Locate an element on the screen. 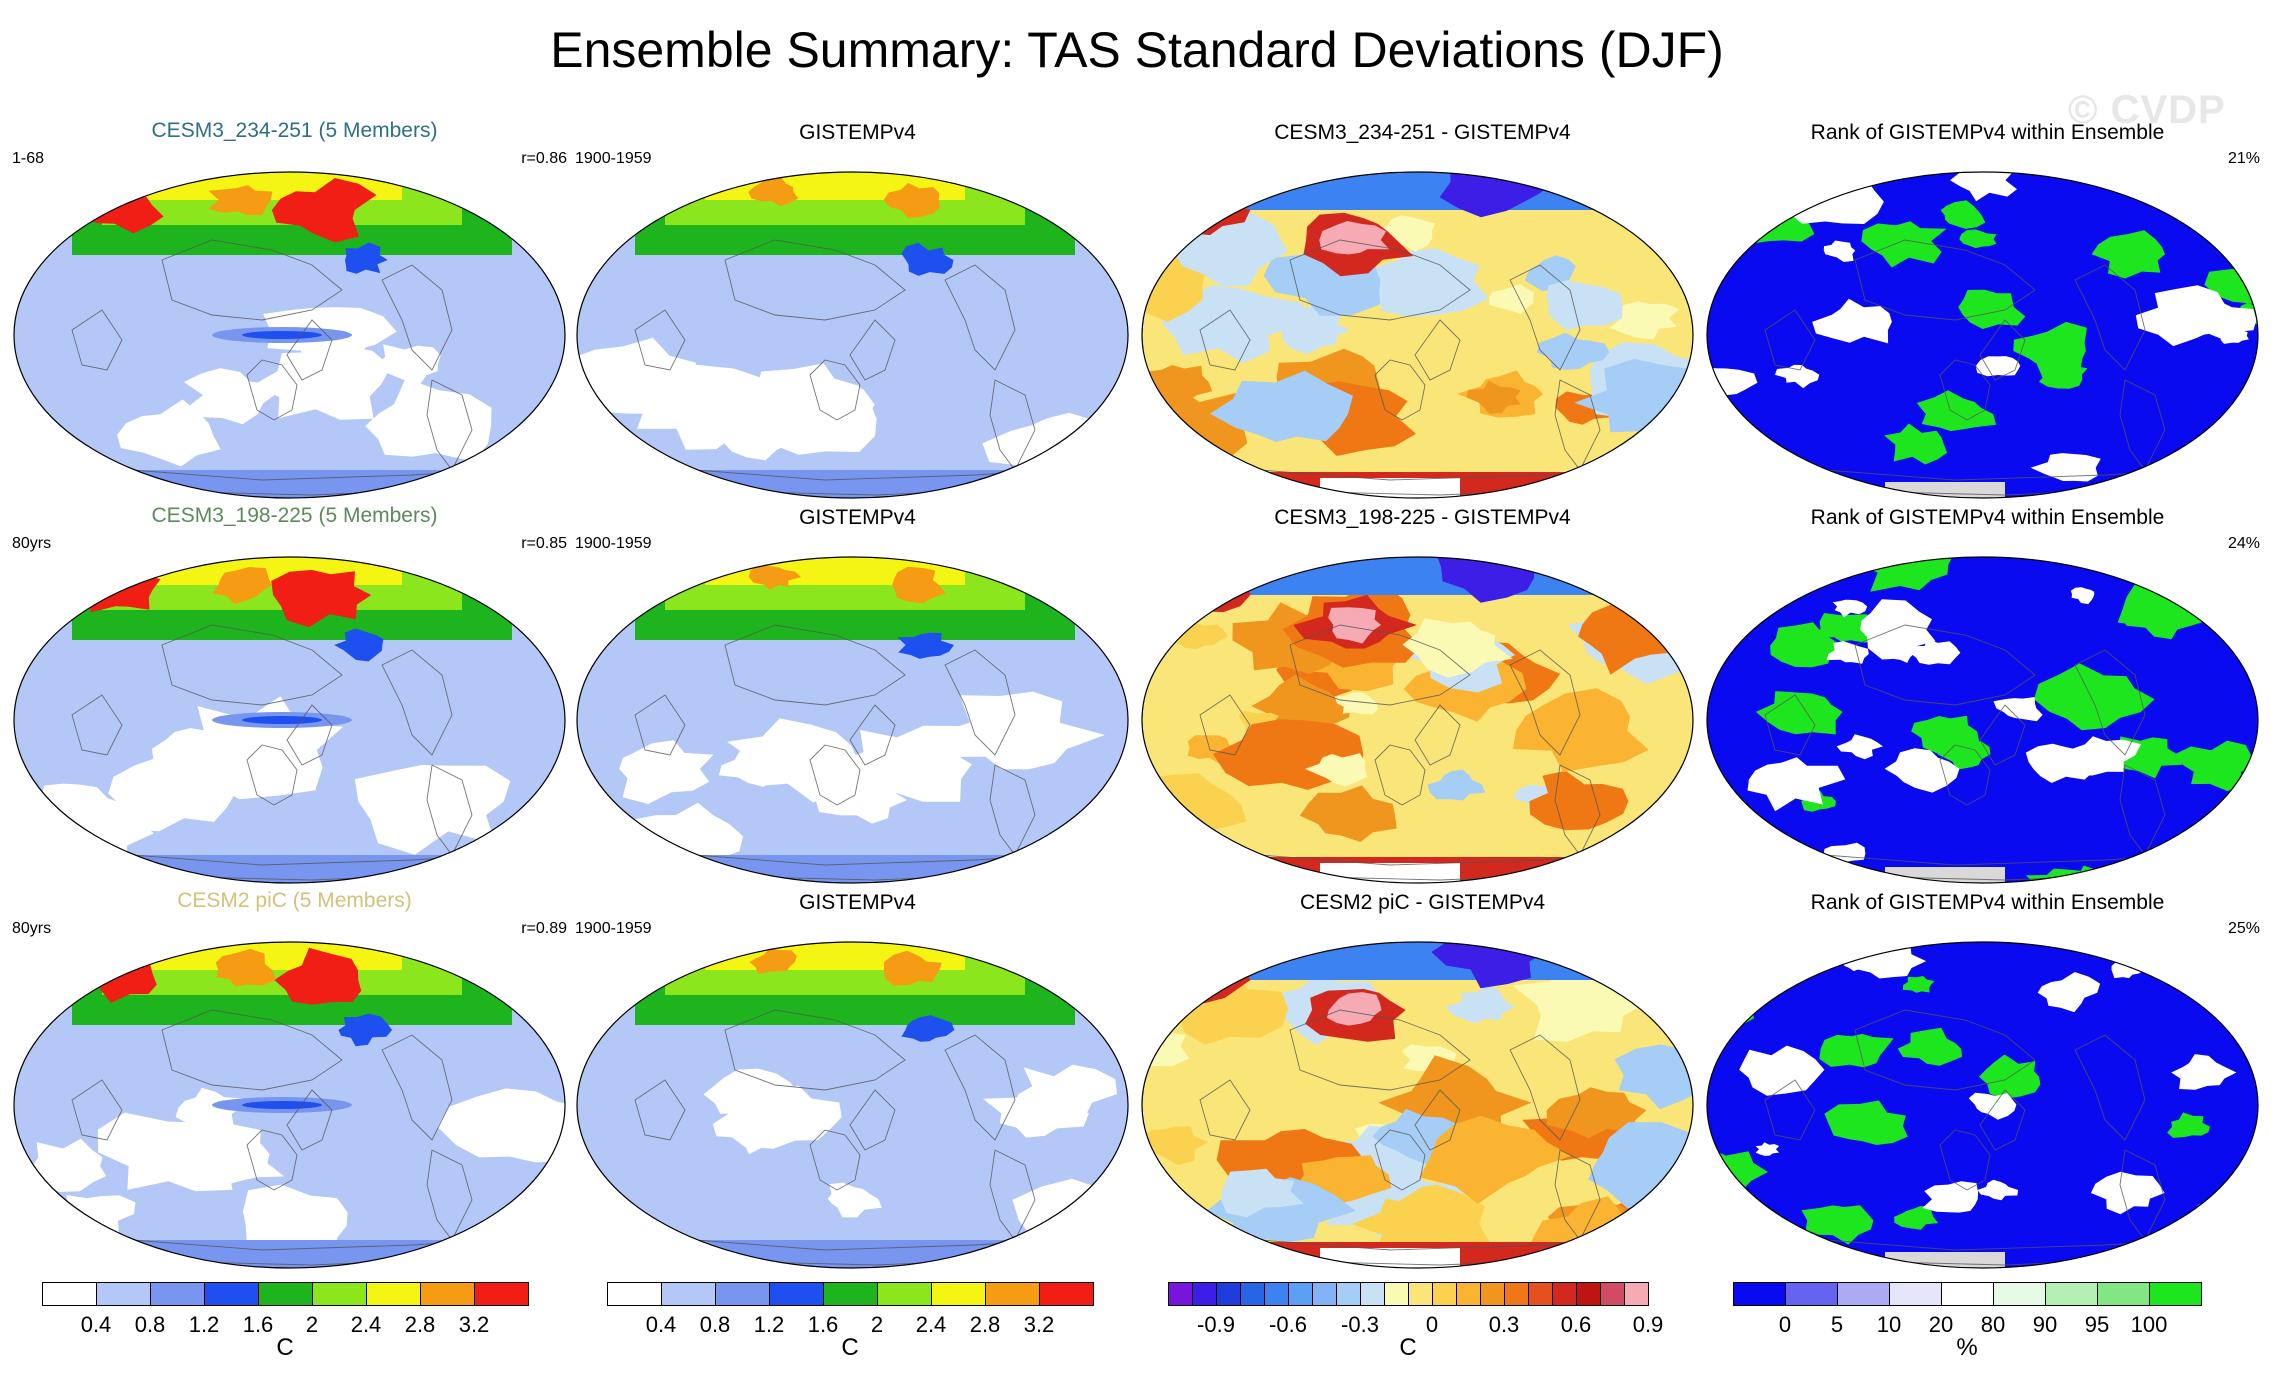  panel-left-label: 1-68 is located at coordinates (28, 158).